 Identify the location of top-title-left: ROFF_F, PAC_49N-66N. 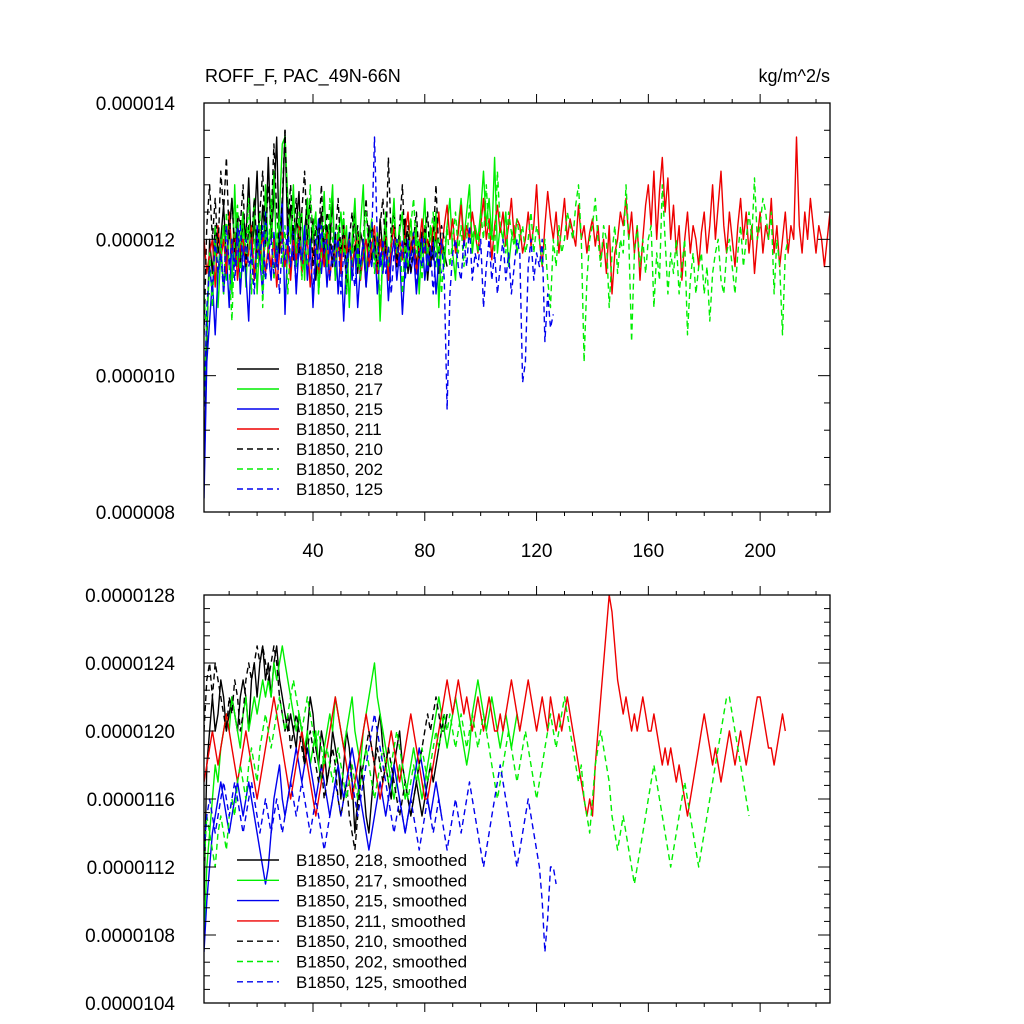
(303, 76).